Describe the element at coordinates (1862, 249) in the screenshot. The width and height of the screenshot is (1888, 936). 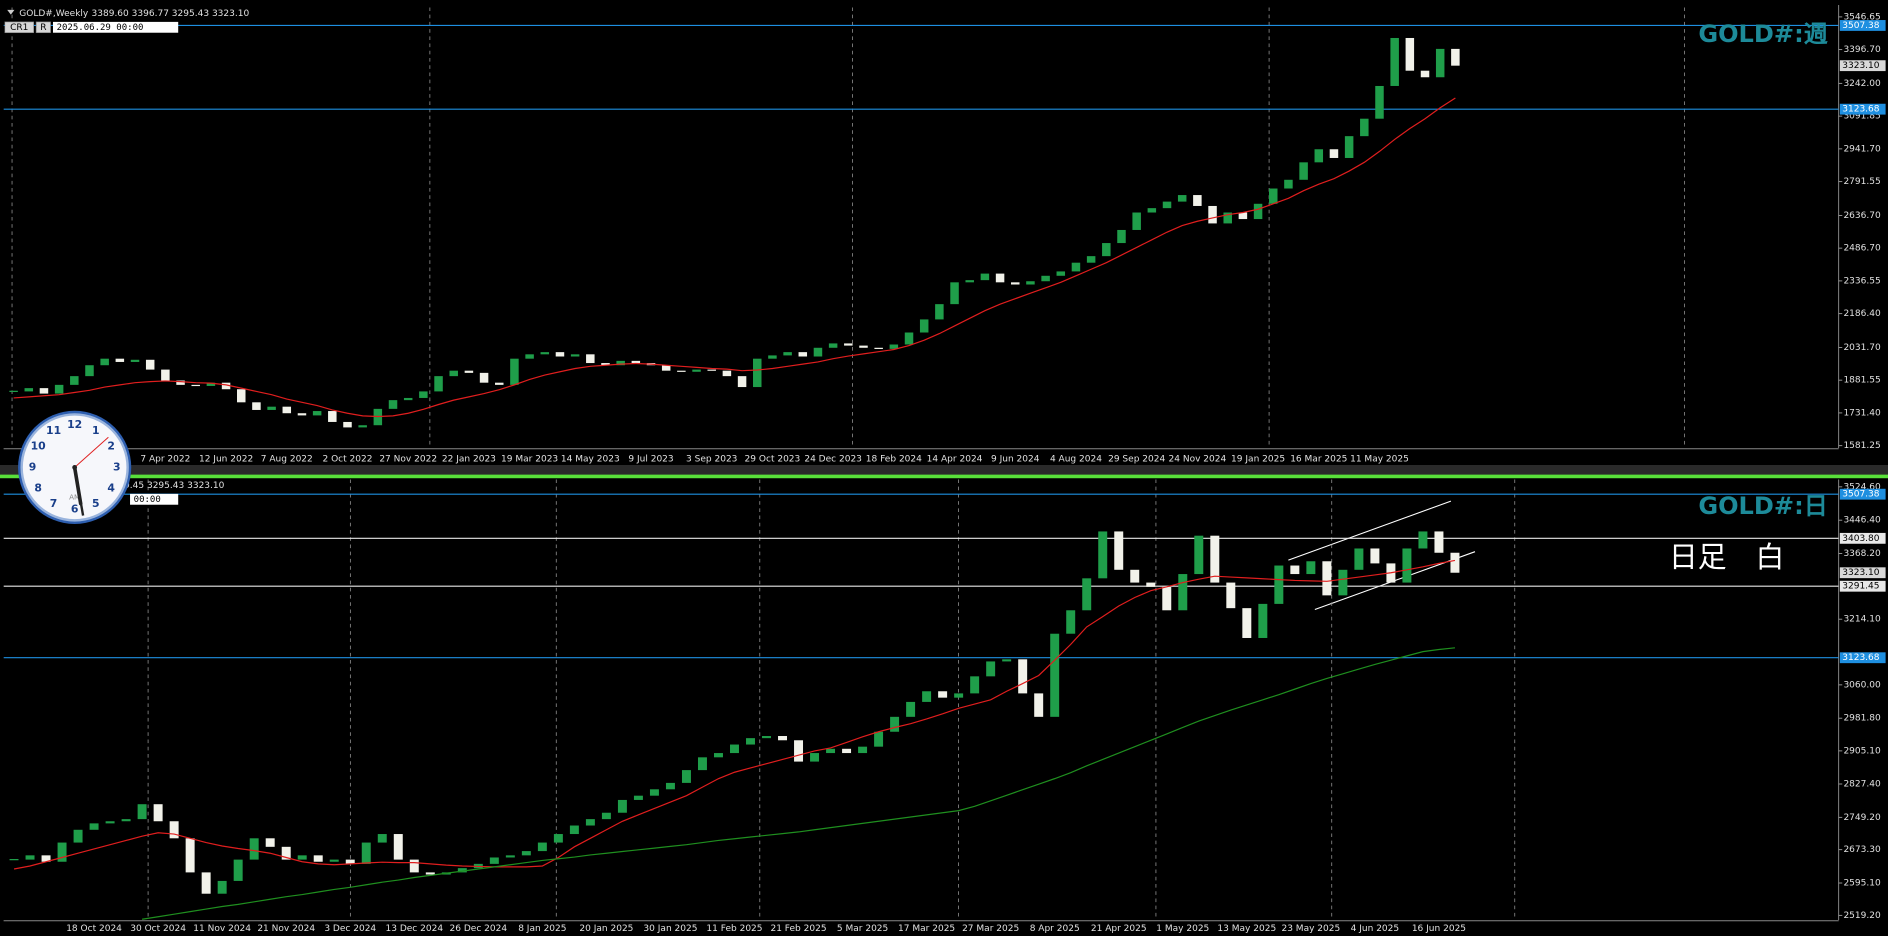
I see `y-tick-label: 2486.70` at that location.